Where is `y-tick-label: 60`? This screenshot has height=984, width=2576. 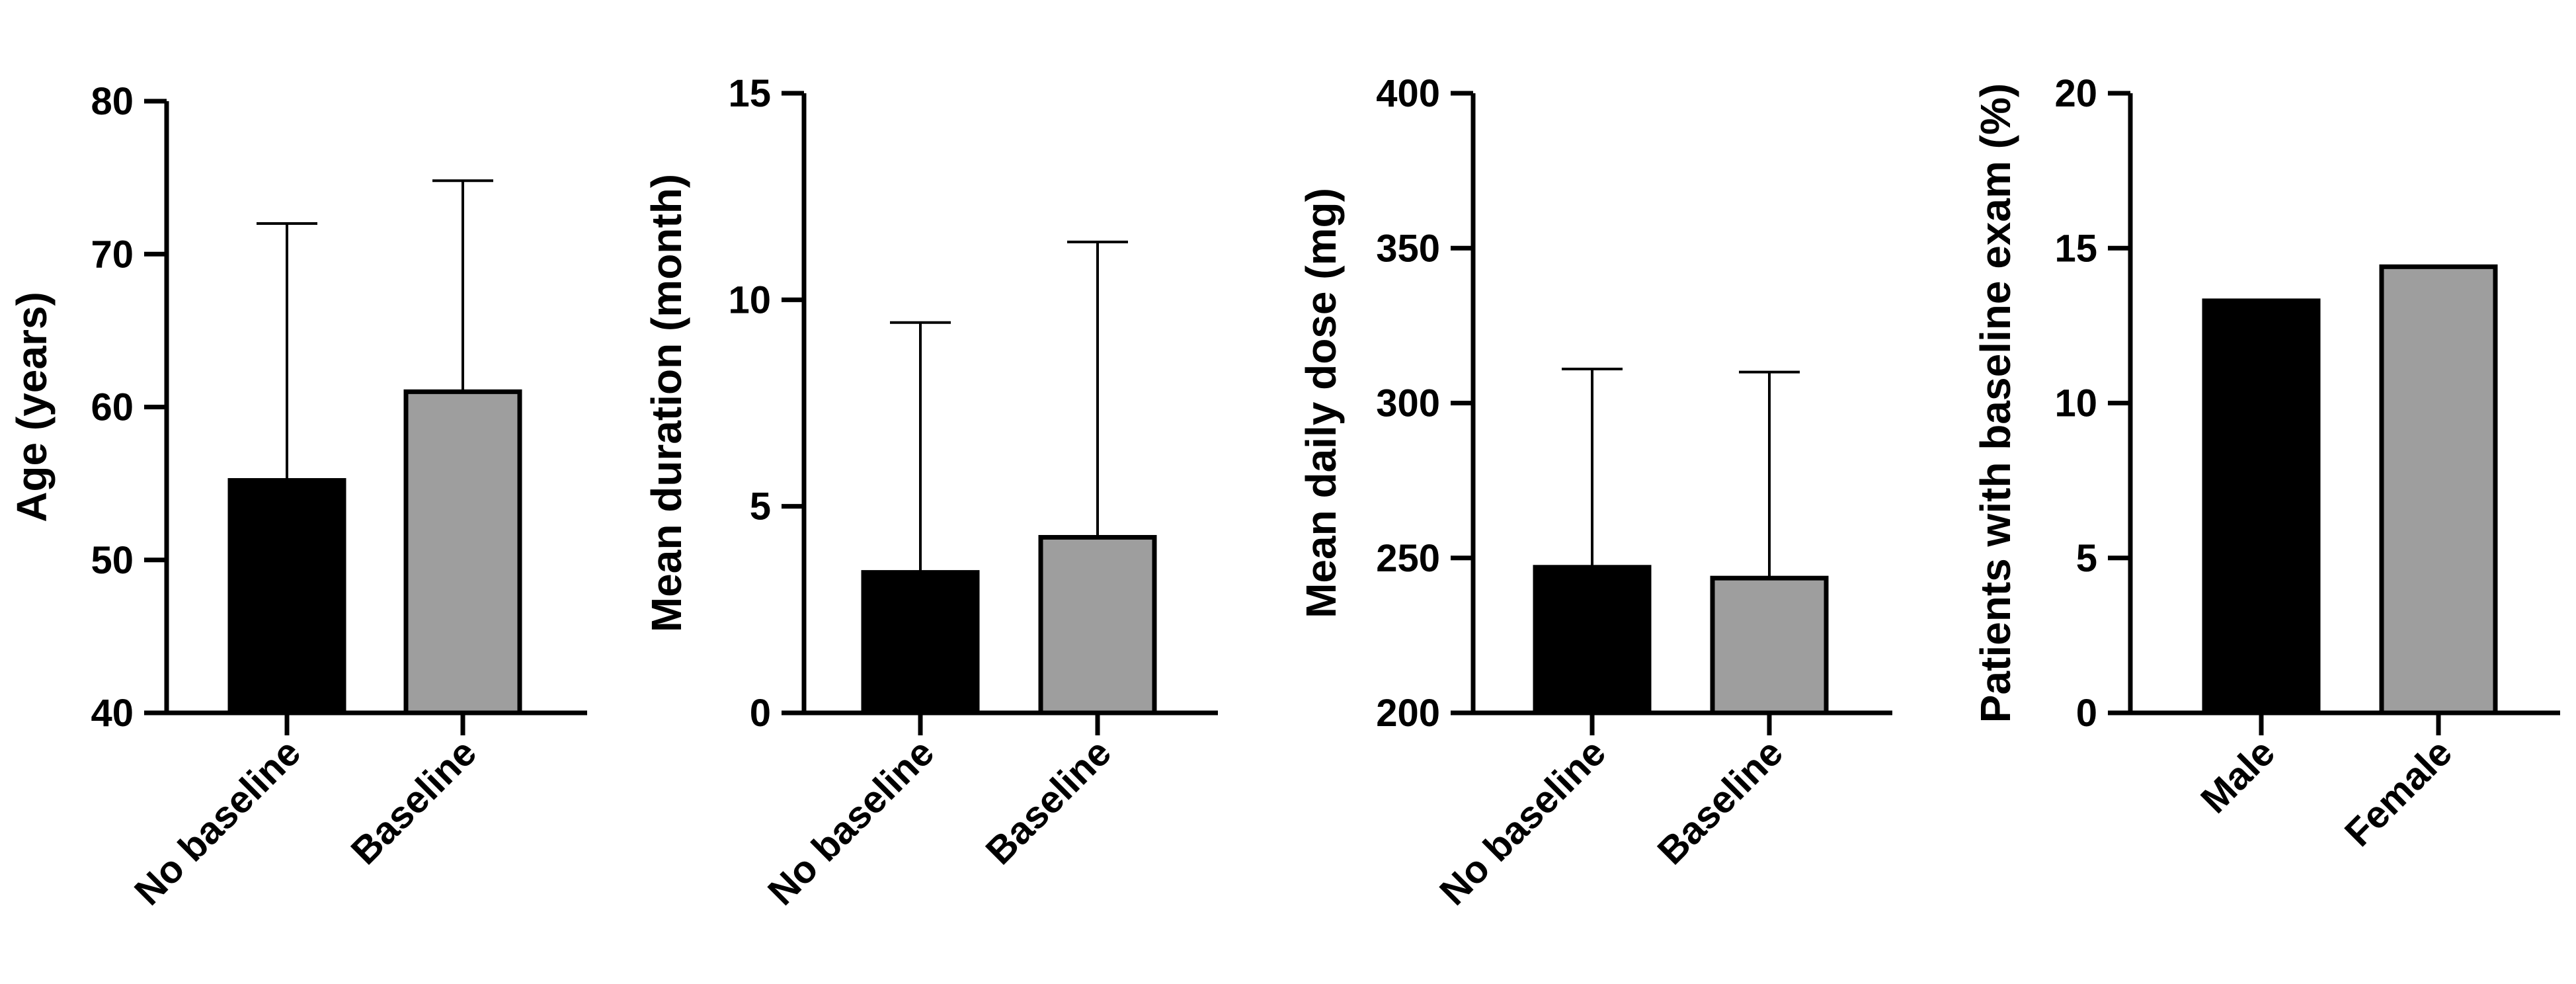 y-tick-label: 60 is located at coordinates (112, 407).